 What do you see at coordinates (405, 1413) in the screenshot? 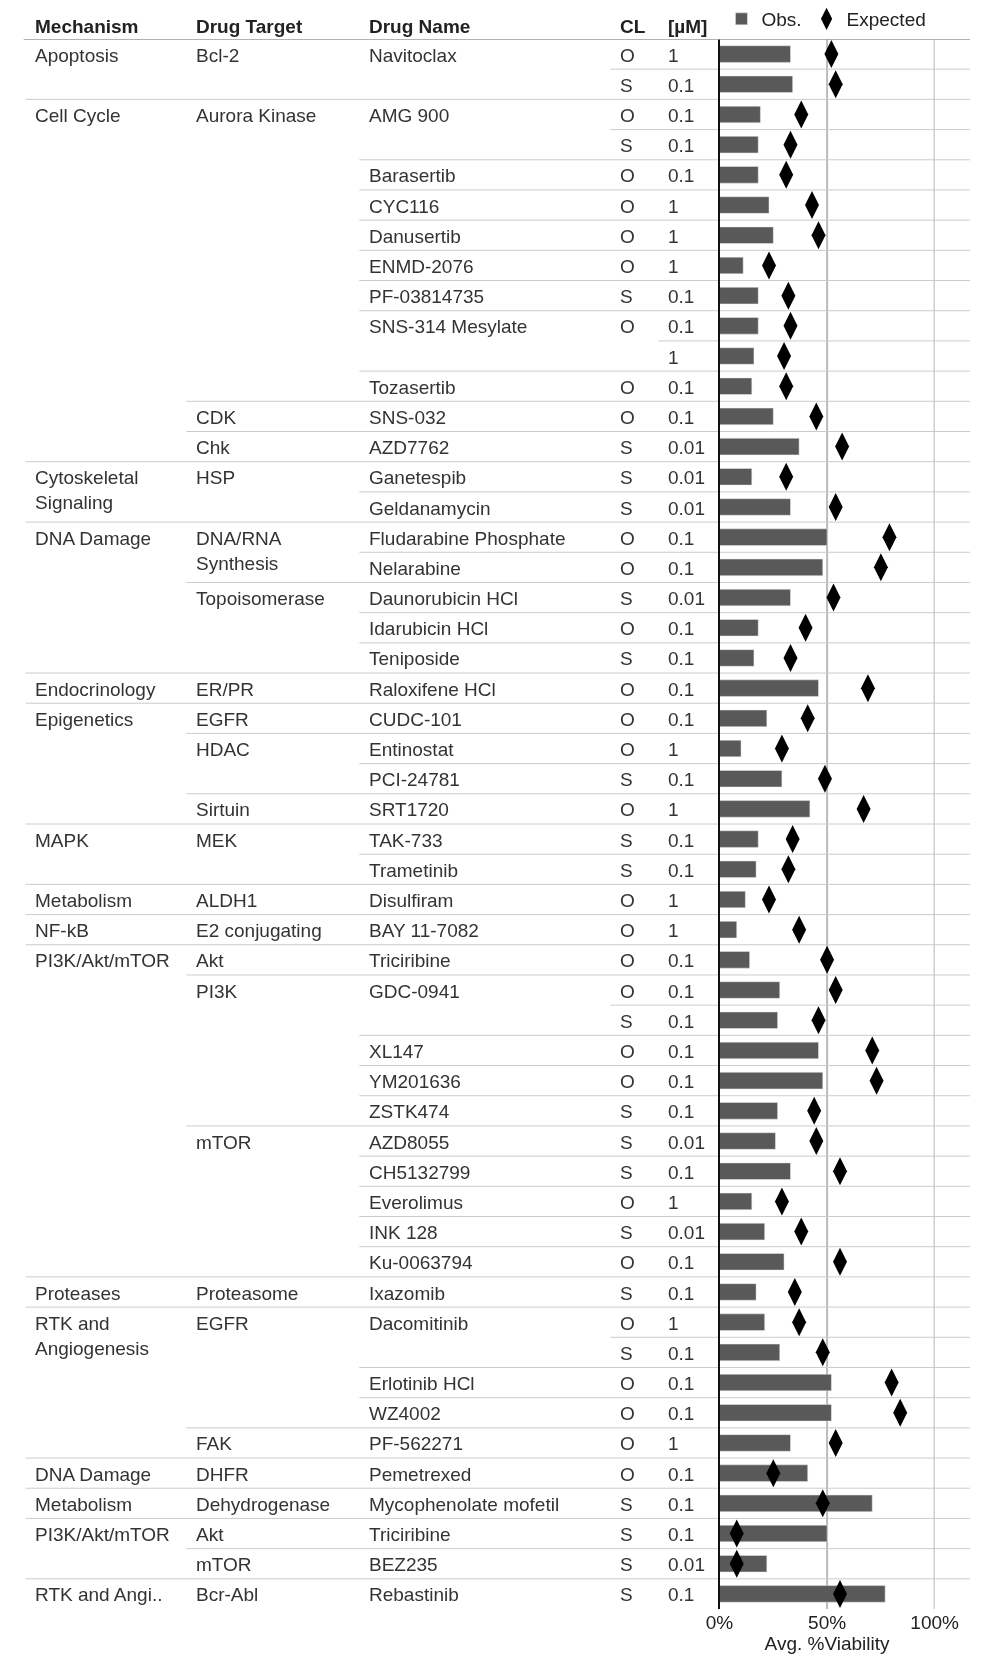
I see `text: WZ4002` at bounding box center [405, 1413].